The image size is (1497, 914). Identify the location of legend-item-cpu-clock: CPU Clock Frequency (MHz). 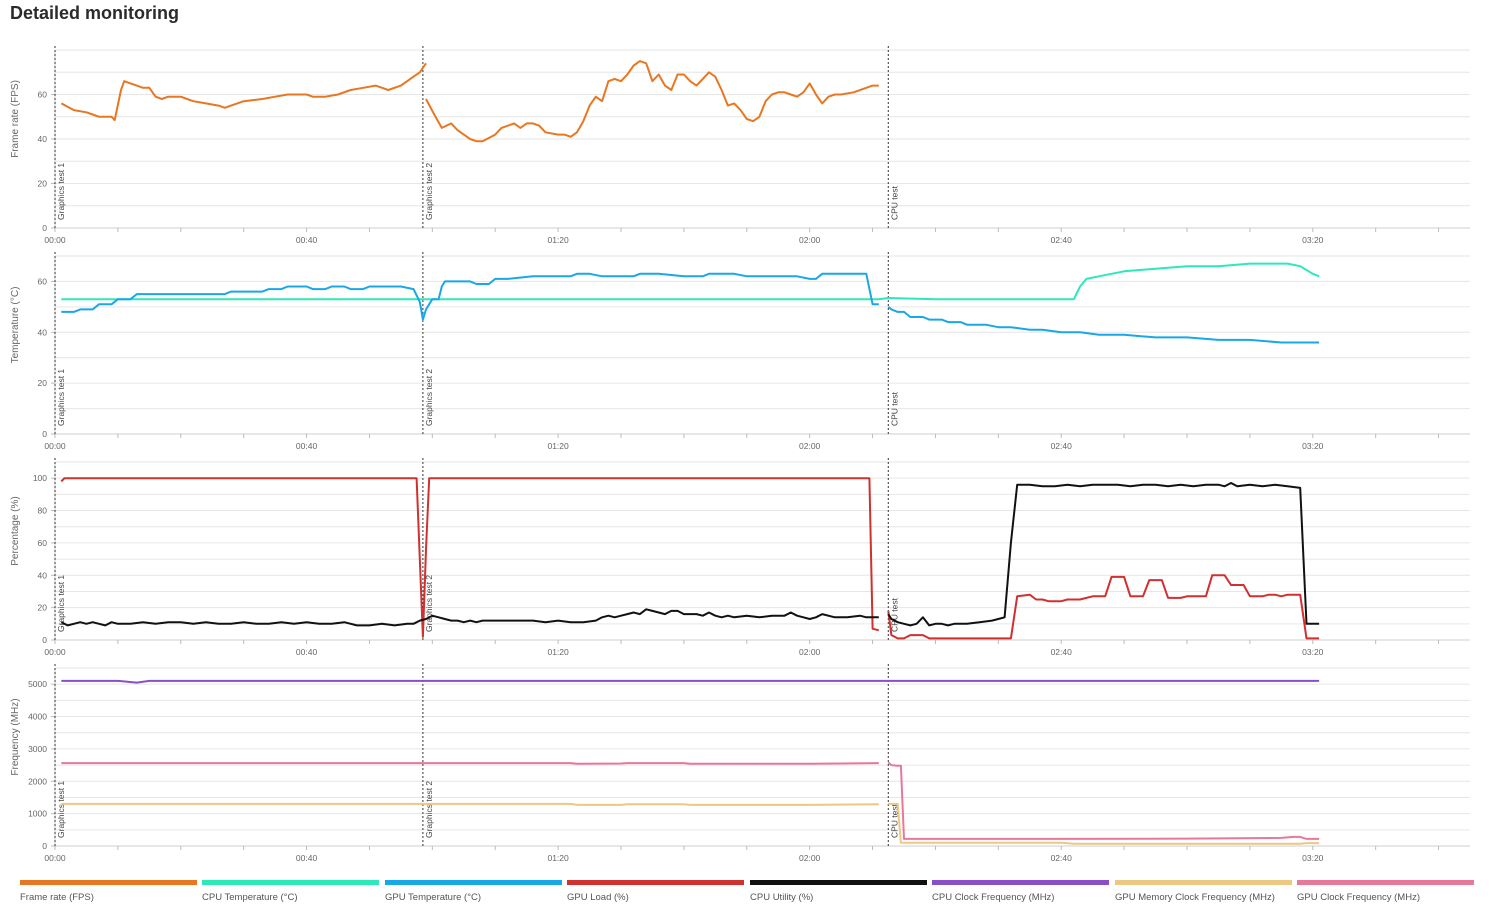
(1020, 891).